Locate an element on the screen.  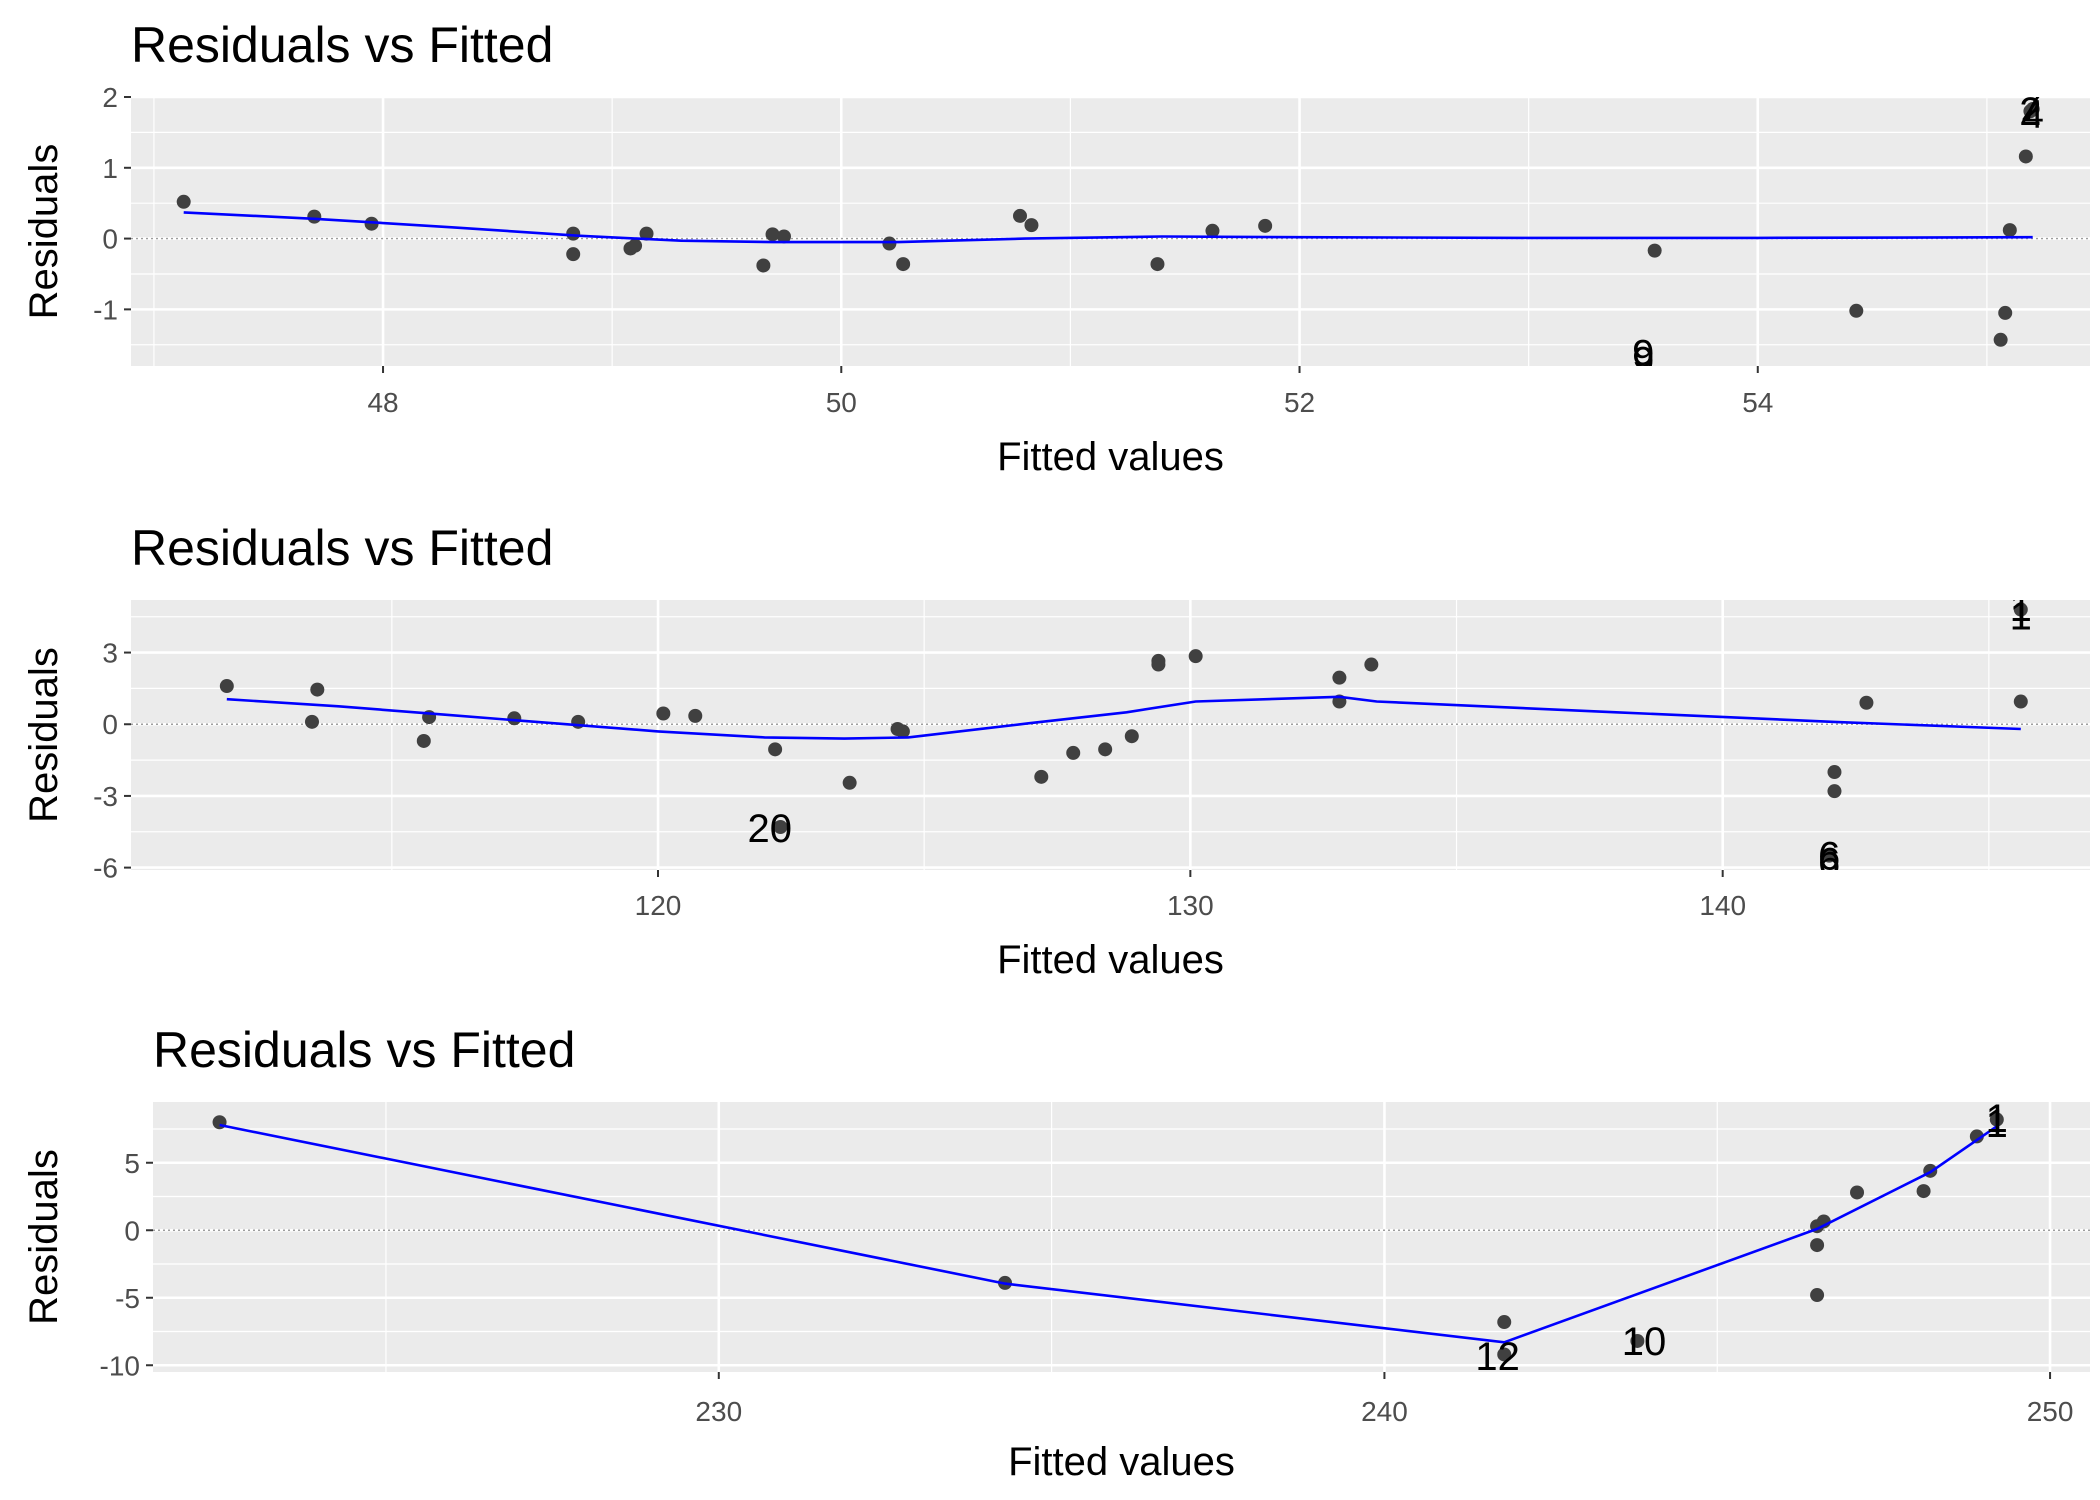
x-tick-label: 140 is located at coordinates (1722, 905).